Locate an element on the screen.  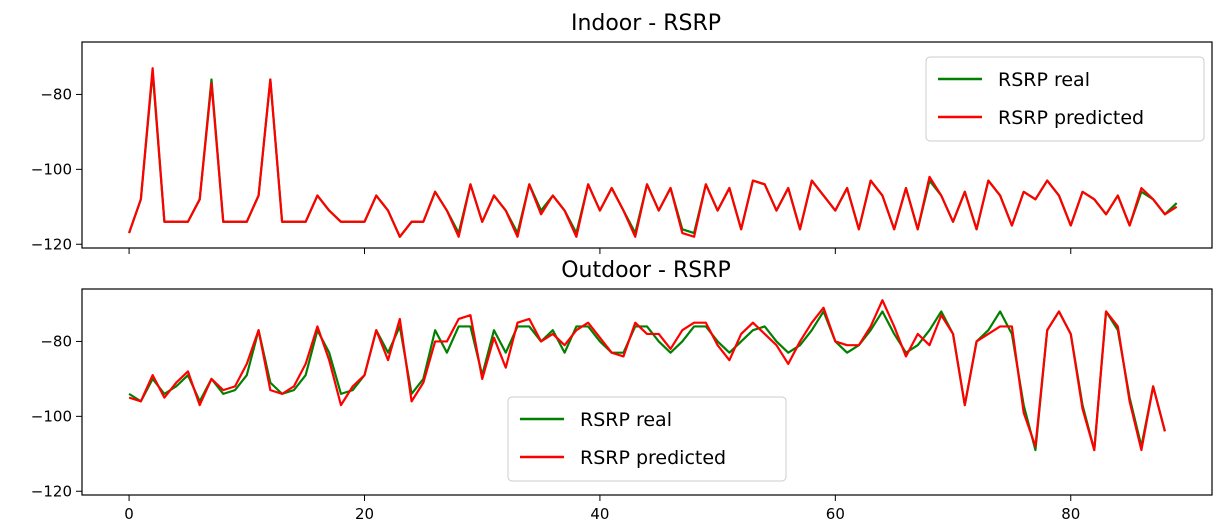
x-axis is located at coordinates (600, 251).